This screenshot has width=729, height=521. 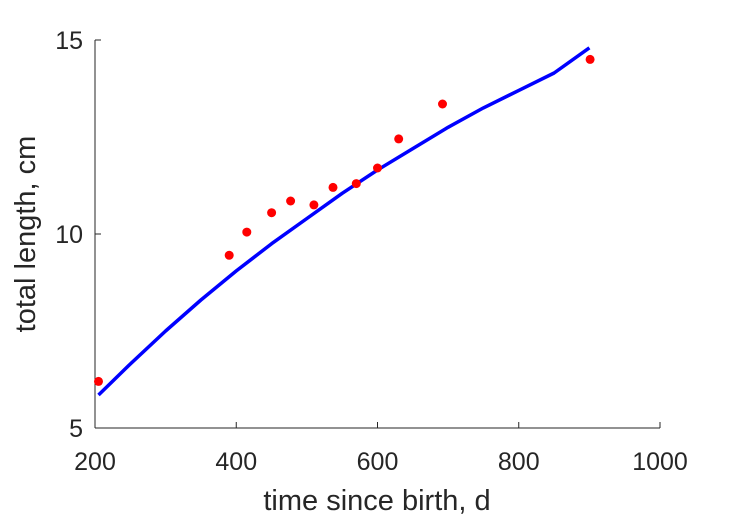 What do you see at coordinates (519, 462) in the screenshot?
I see `x-tick-label: 800` at bounding box center [519, 462].